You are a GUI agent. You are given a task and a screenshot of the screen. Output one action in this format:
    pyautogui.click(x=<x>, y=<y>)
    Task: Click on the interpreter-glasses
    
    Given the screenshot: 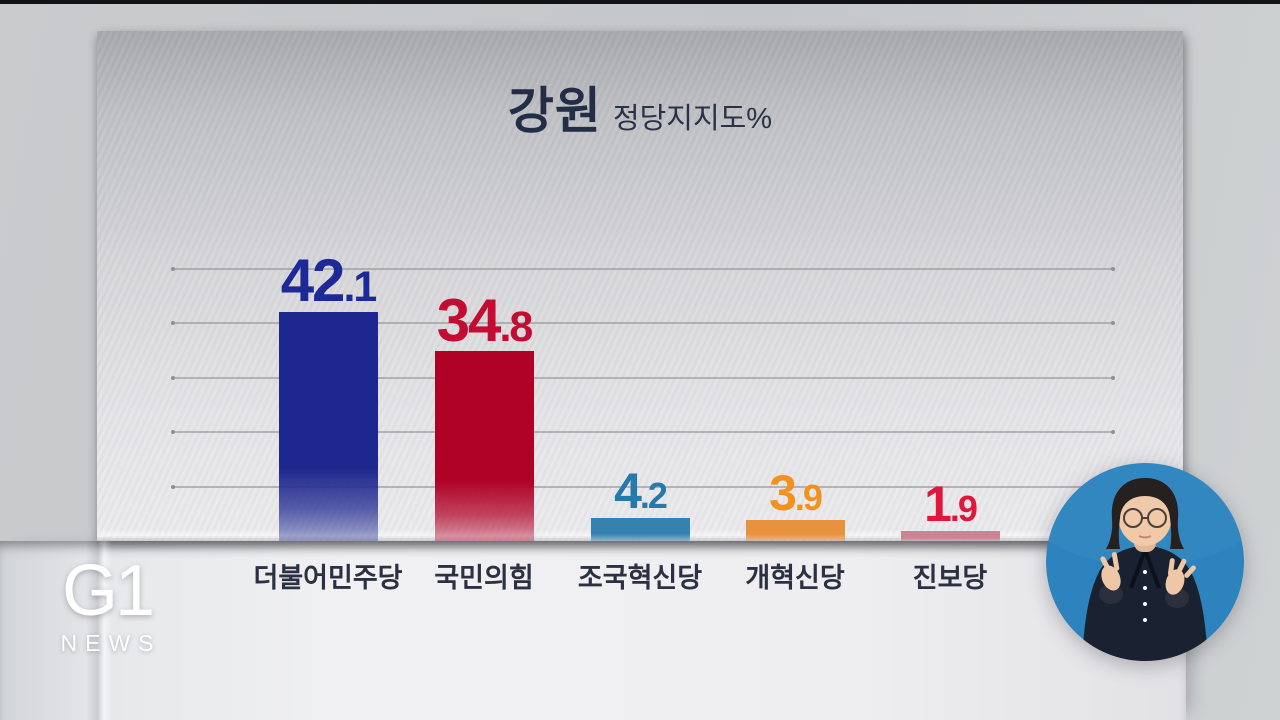 What is the action you would take?
    pyautogui.click(x=1145, y=518)
    